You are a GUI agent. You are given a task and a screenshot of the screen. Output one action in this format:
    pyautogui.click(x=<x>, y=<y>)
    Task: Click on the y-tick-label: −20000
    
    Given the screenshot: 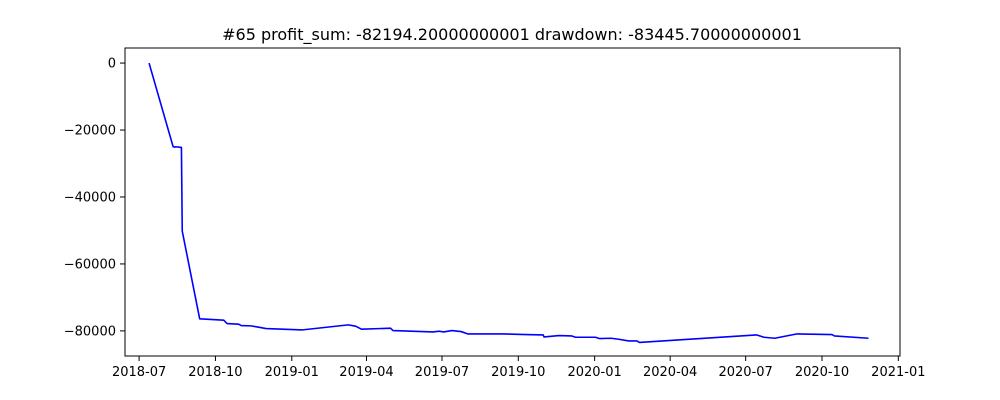 What is the action you would take?
    pyautogui.click(x=90, y=131)
    